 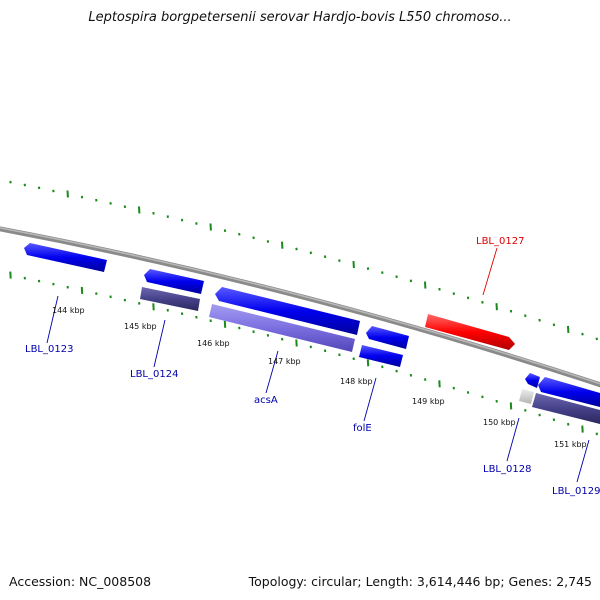 What do you see at coordinates (213, 343) in the screenshot?
I see `tick-label-146: 146 kbp` at bounding box center [213, 343].